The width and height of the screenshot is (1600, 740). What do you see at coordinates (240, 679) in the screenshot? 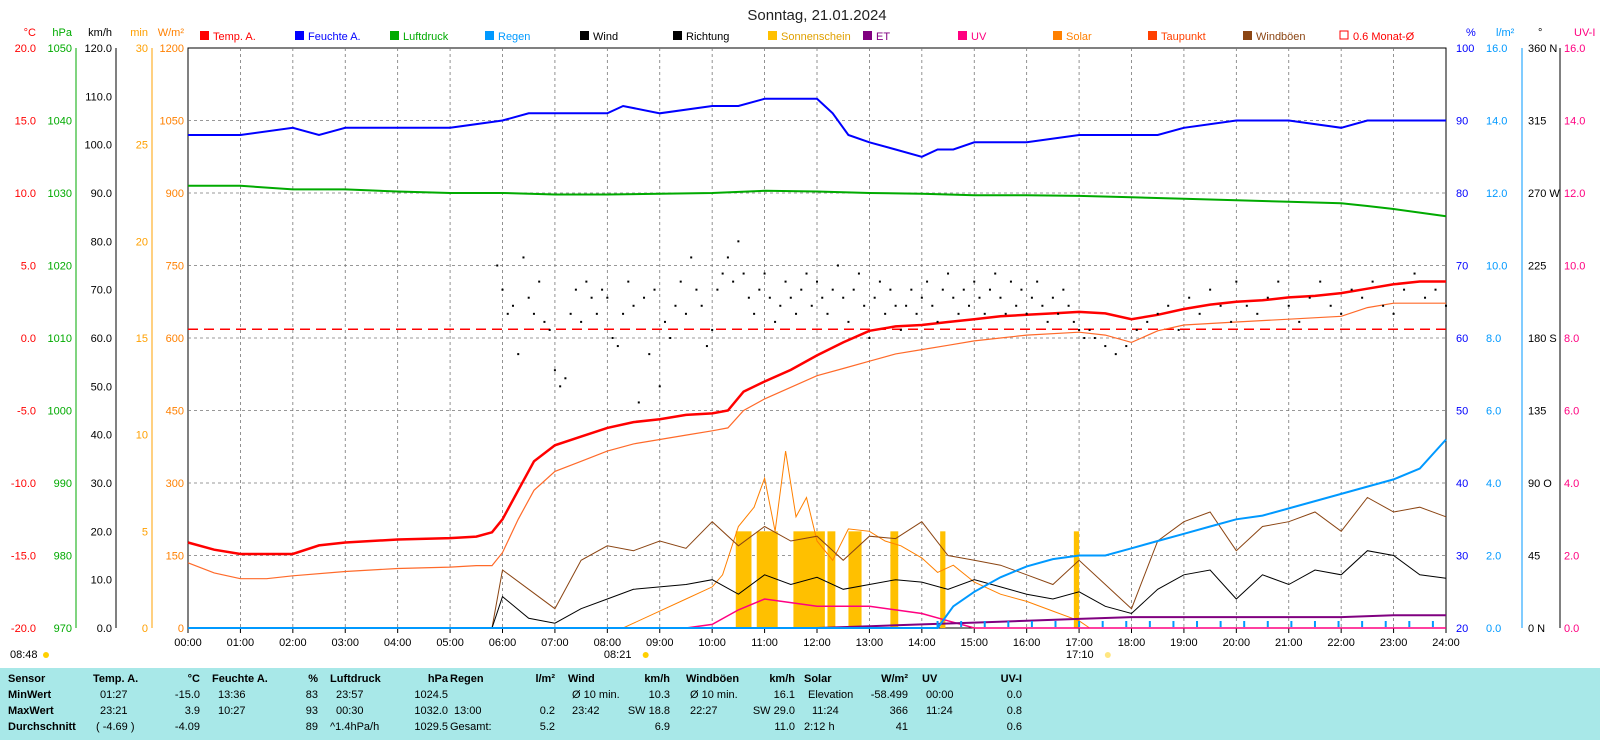
I see `hdr-hum: Feuchte A.` at bounding box center [240, 679].